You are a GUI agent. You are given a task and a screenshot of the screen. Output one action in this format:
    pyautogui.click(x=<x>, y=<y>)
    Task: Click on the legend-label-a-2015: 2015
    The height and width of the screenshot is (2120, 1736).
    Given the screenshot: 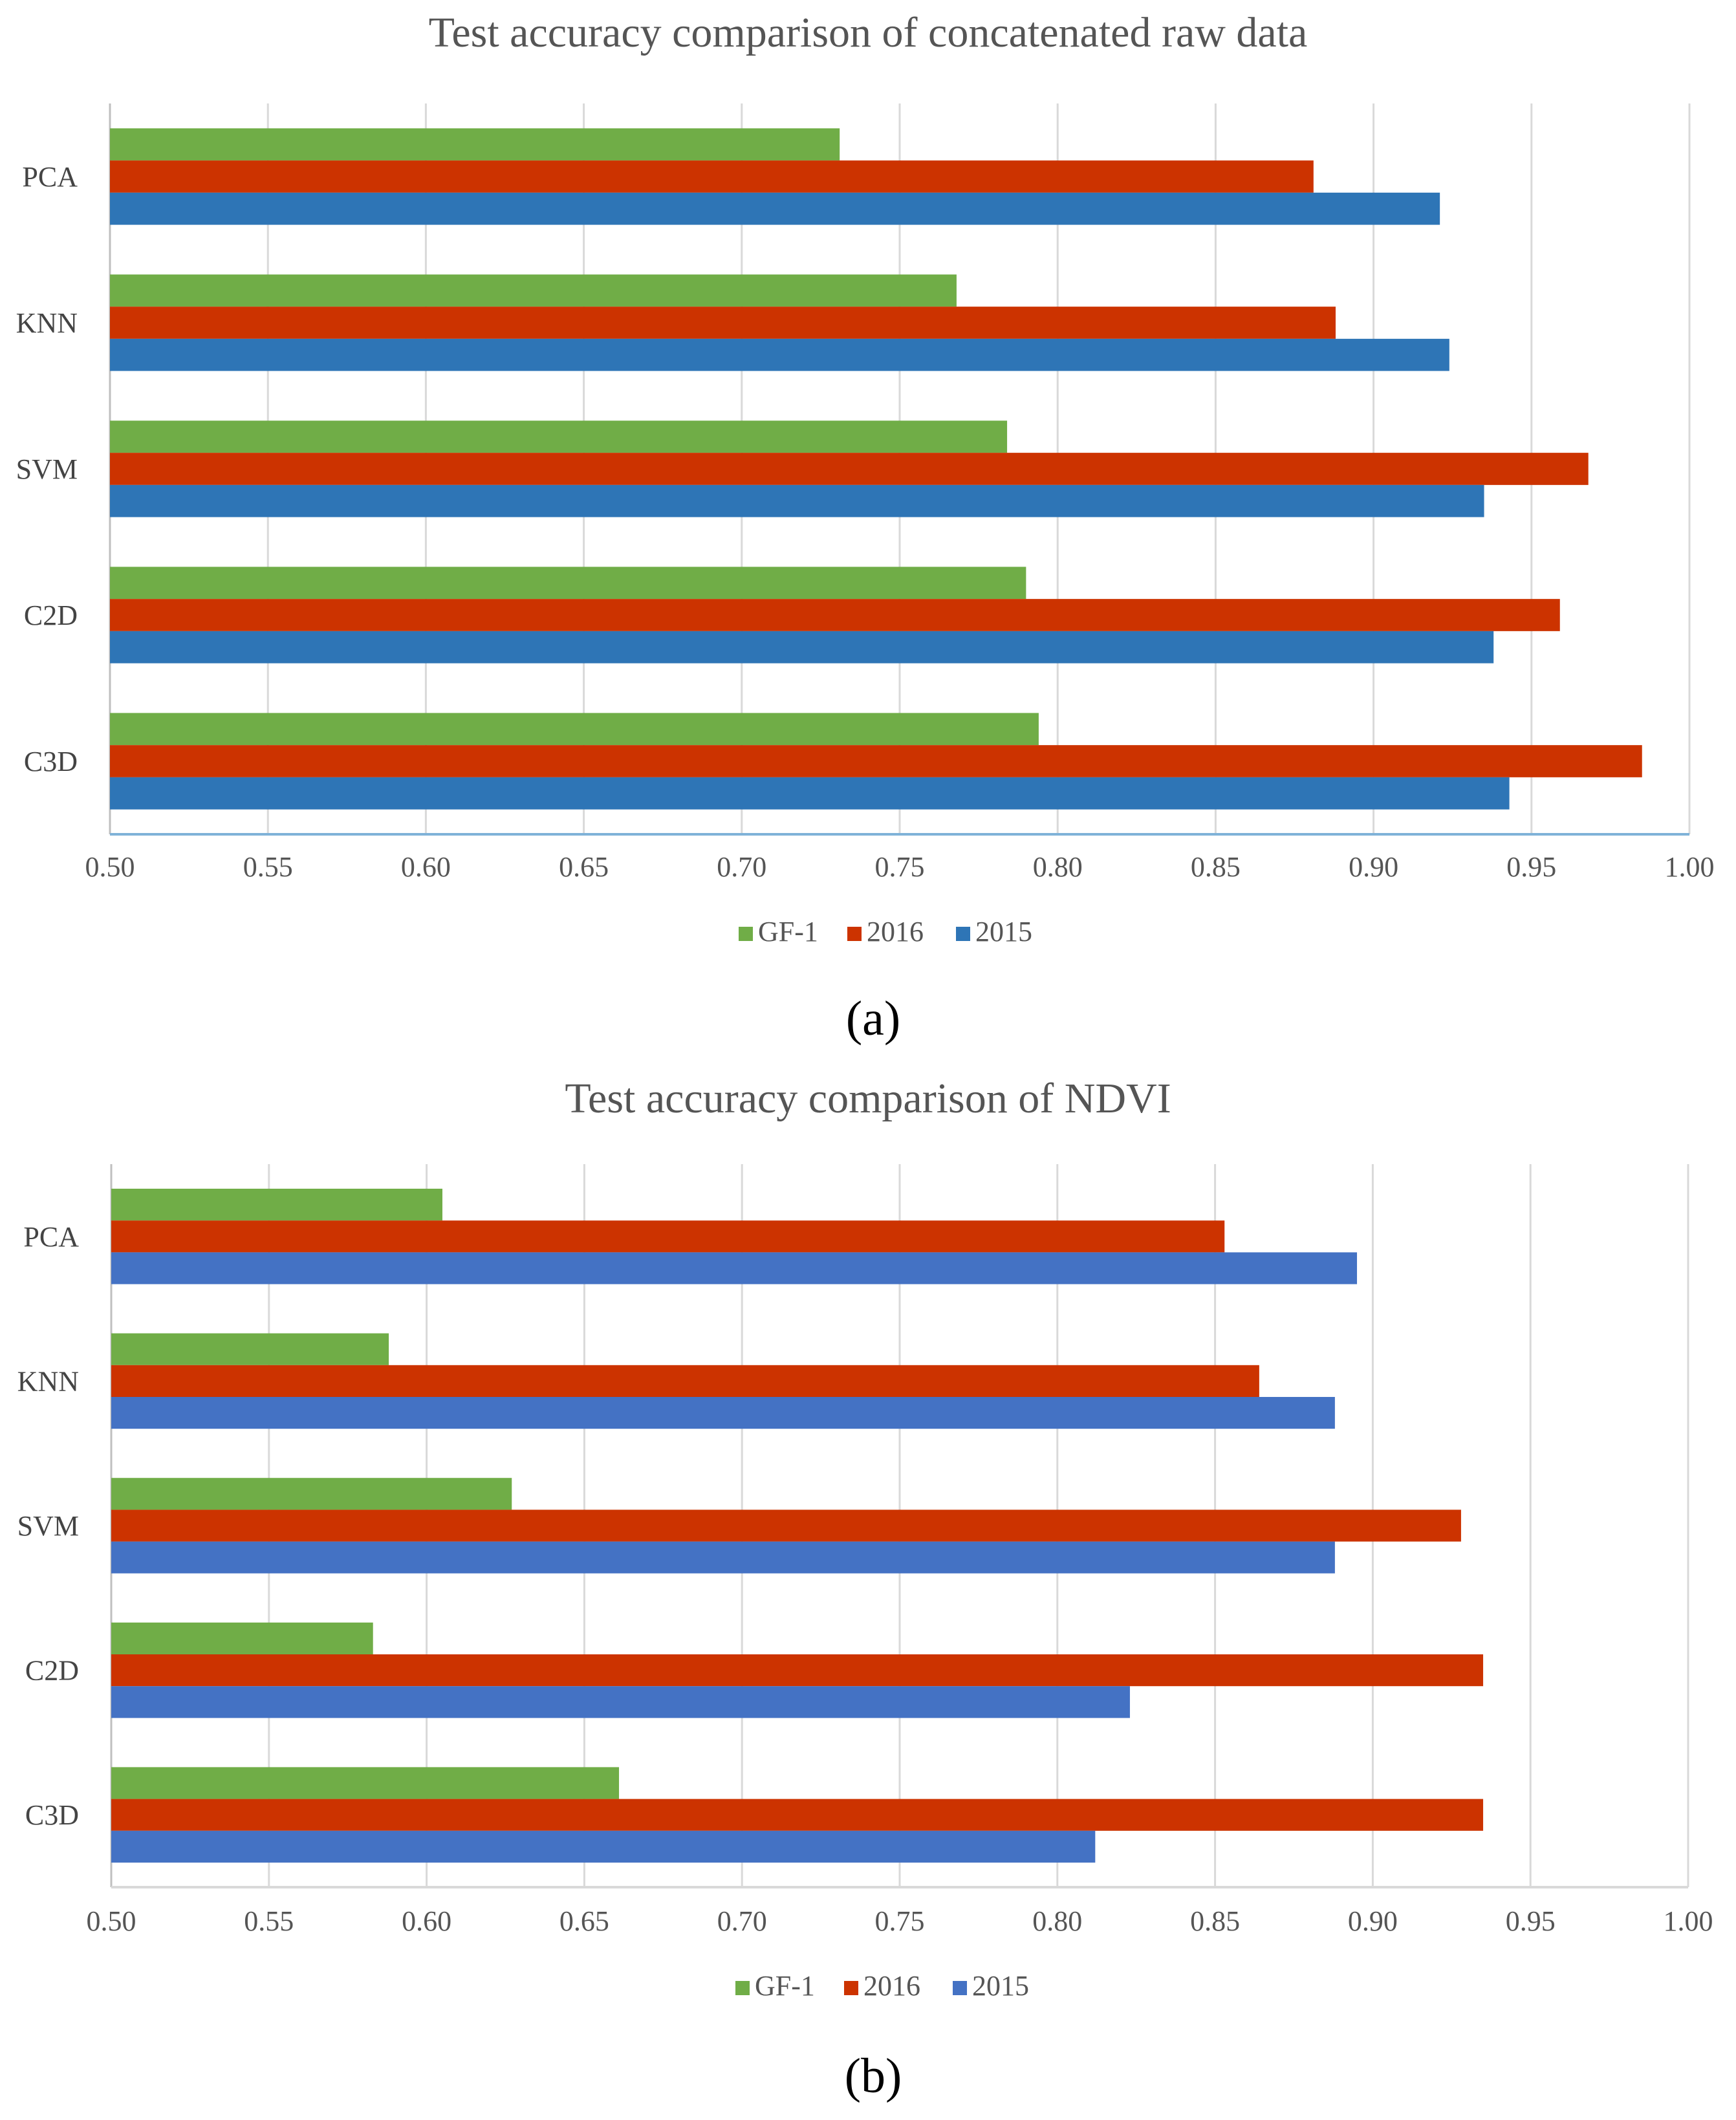 What is the action you would take?
    pyautogui.click(x=1004, y=931)
    